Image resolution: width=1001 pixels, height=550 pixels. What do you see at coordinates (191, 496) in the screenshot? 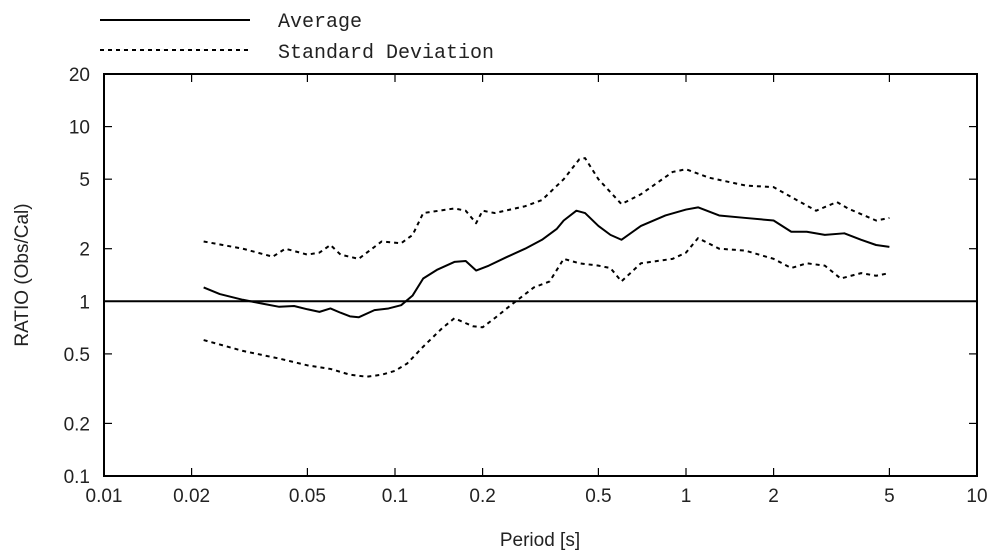
I see `x-tick-label: 0.02` at bounding box center [191, 496].